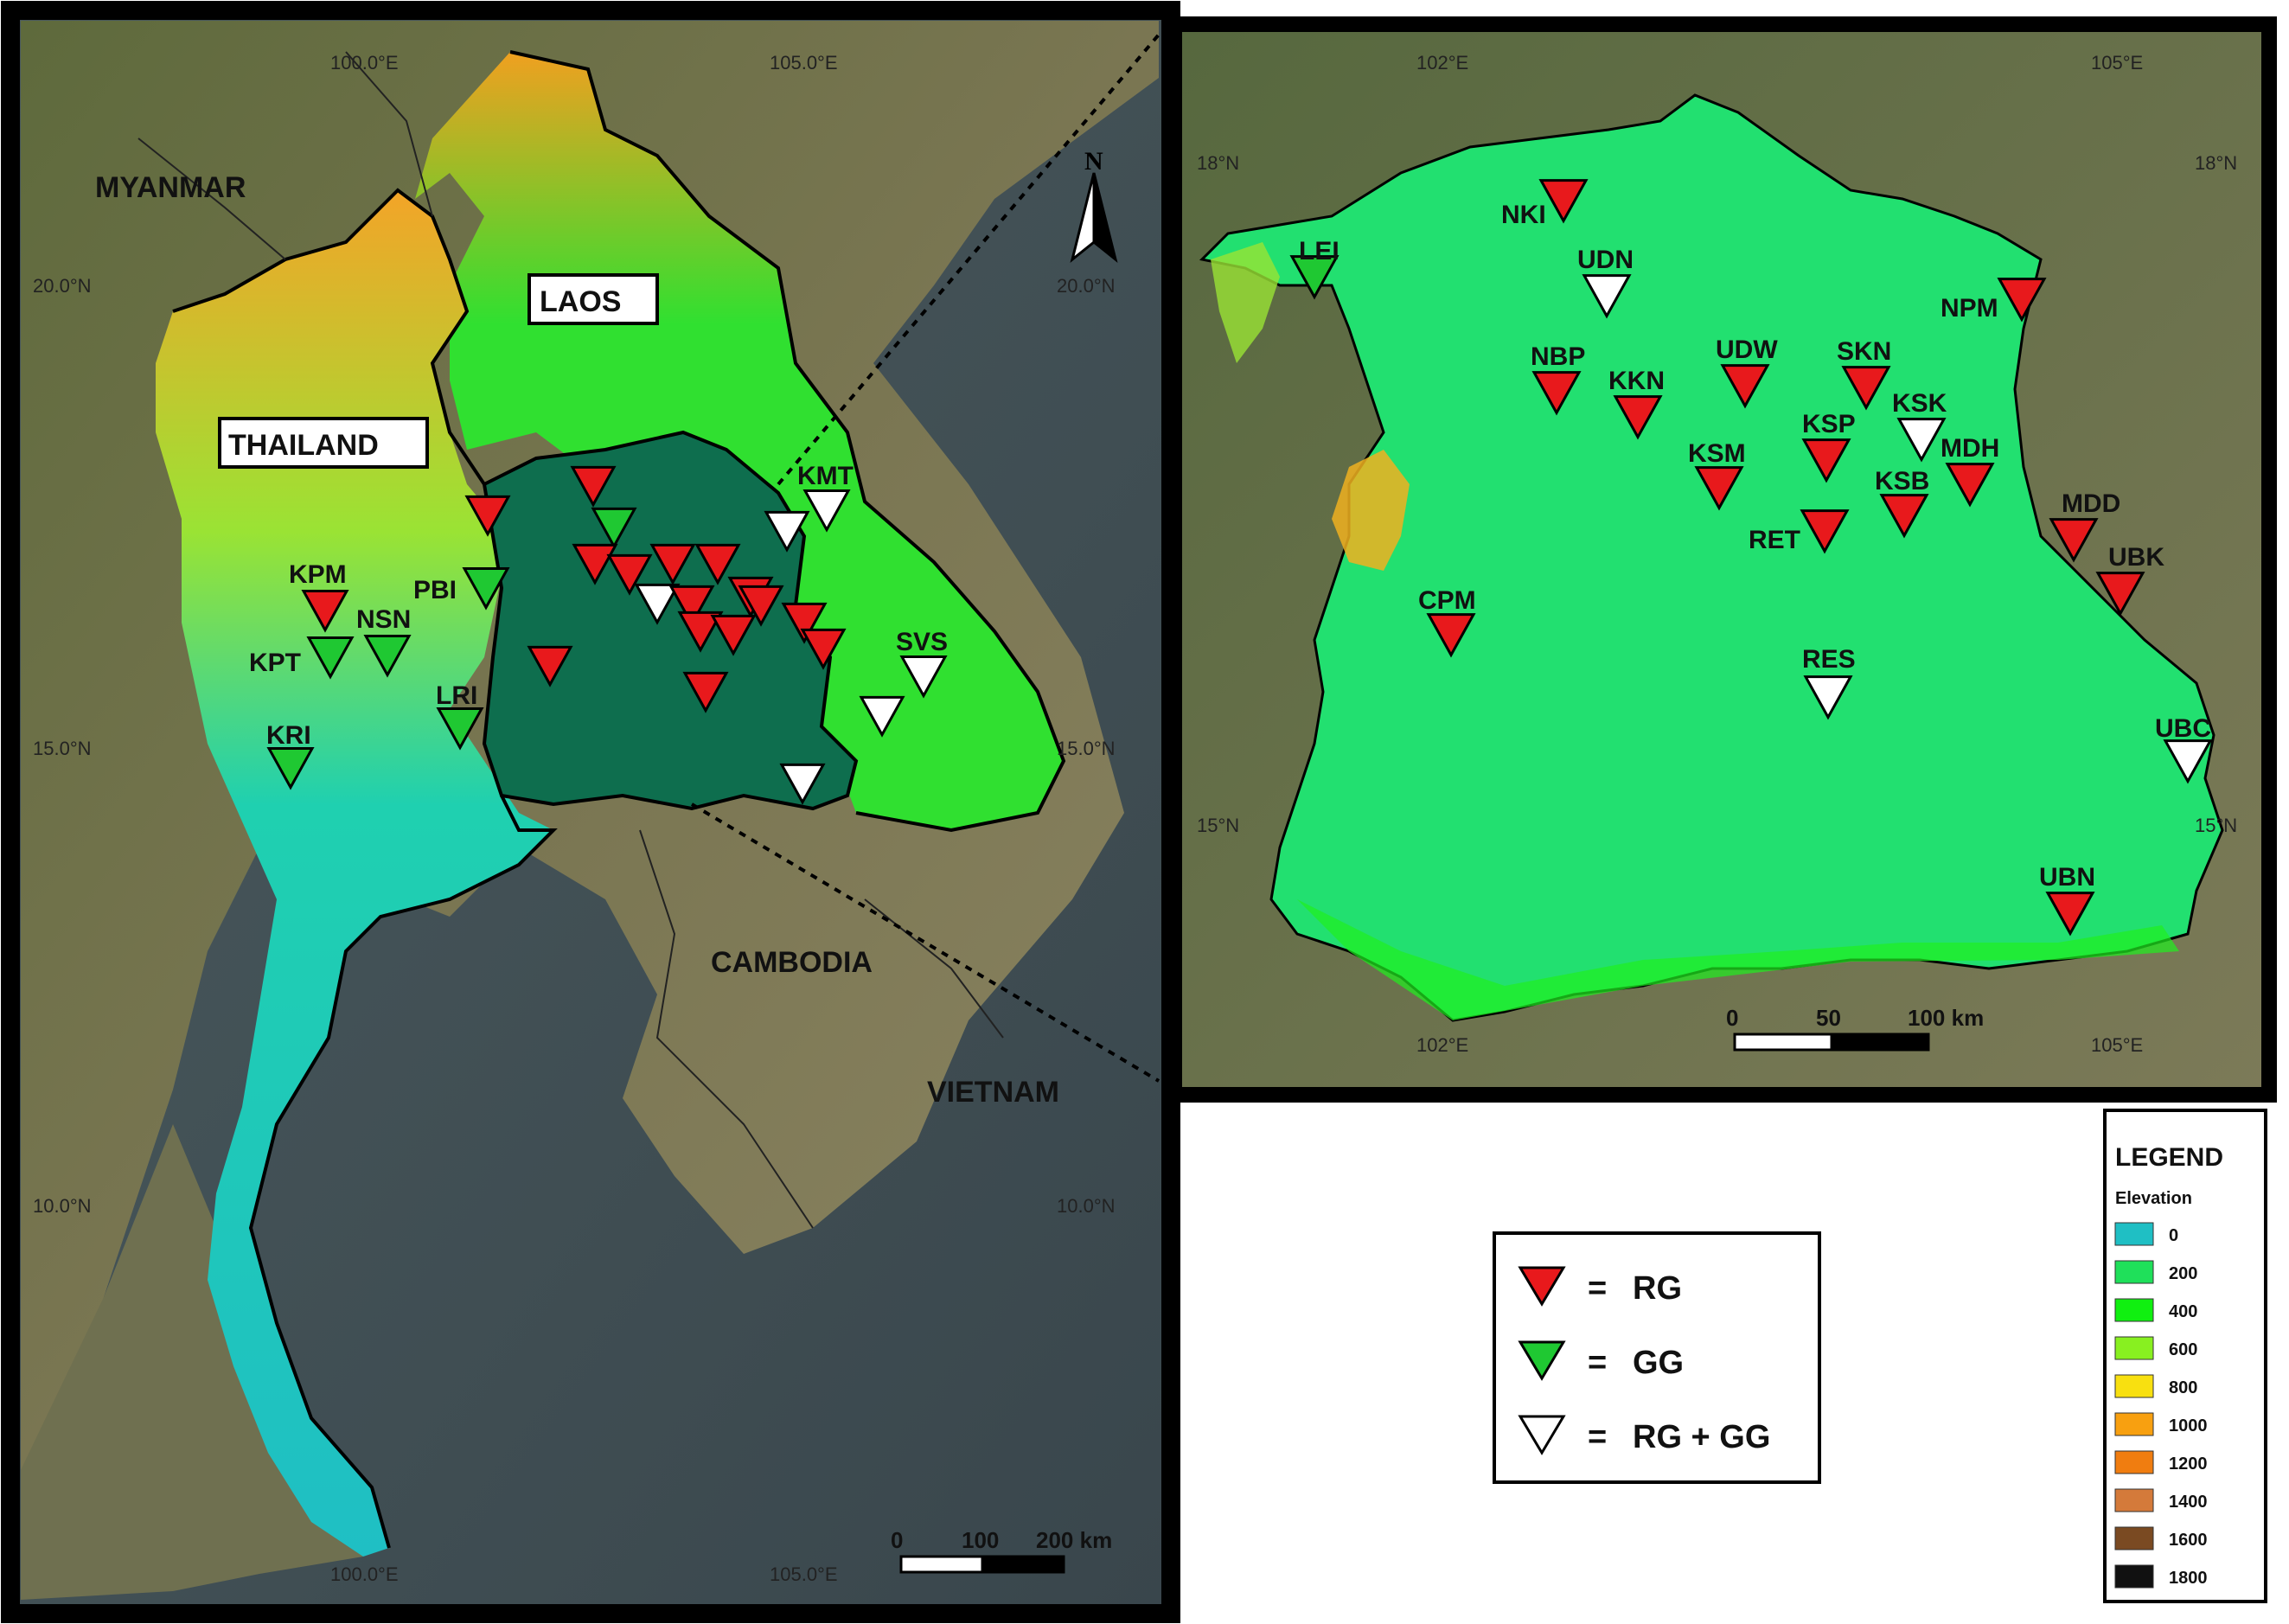 This screenshot has height=1624, width=2289. What do you see at coordinates (1747, 350) in the screenshot?
I see `station-label-udw: UDW` at bounding box center [1747, 350].